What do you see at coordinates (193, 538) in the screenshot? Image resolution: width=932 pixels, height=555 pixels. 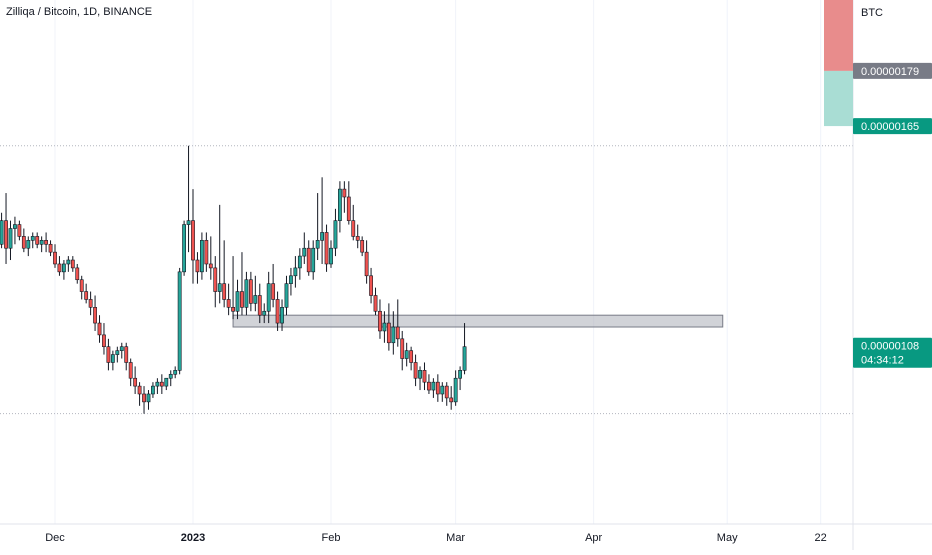 I see `x-tick-label: 2023` at bounding box center [193, 538].